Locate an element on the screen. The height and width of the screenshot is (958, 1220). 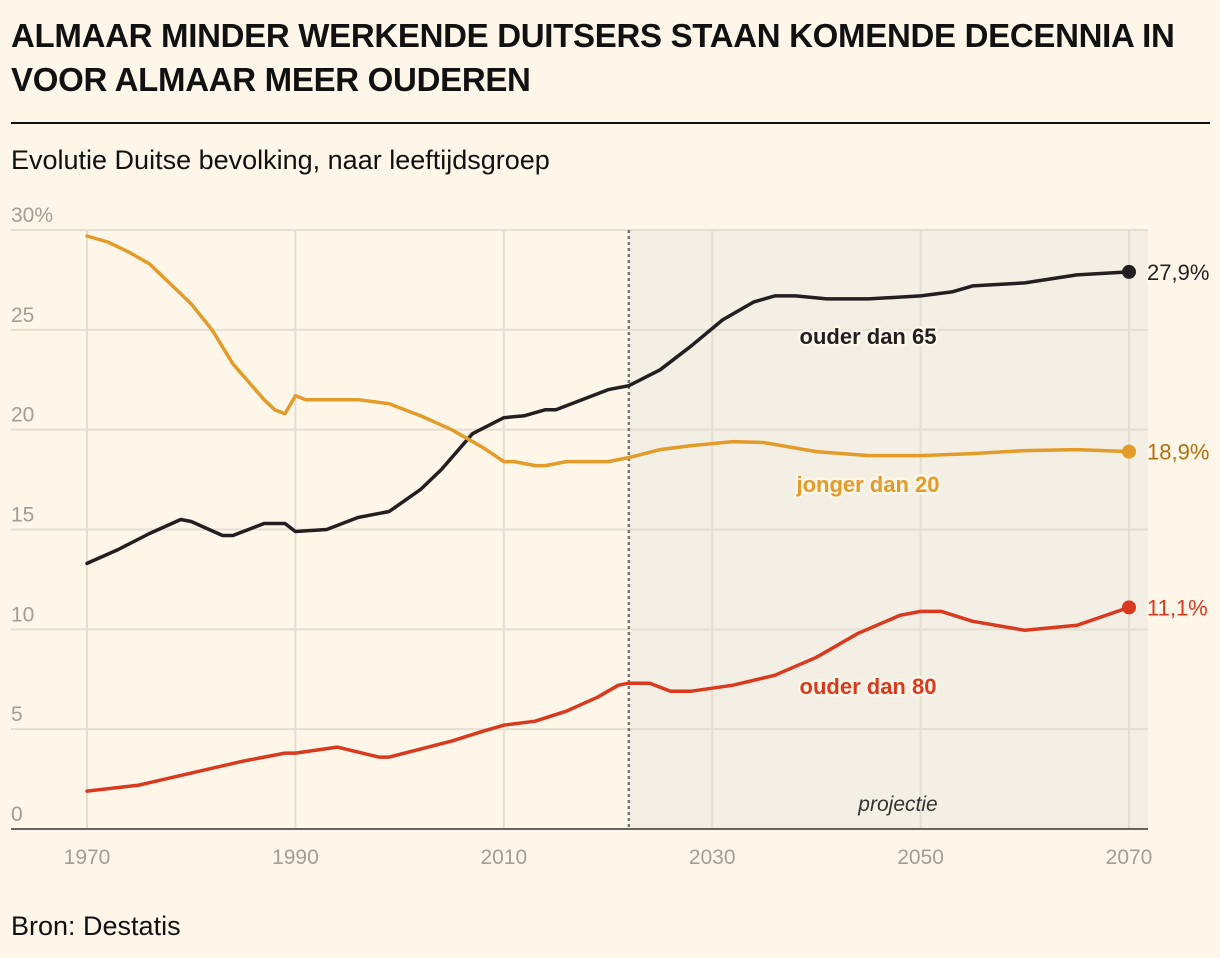
x-tick-label: 2050 is located at coordinates (920, 857).